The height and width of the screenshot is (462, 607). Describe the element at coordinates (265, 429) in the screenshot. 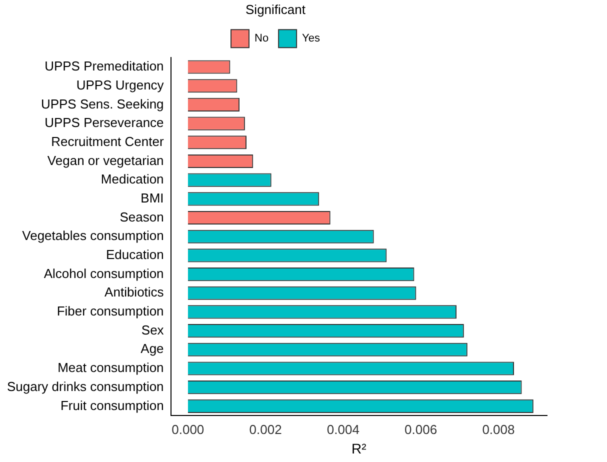

I see `x-tick-label: 0.002` at that location.